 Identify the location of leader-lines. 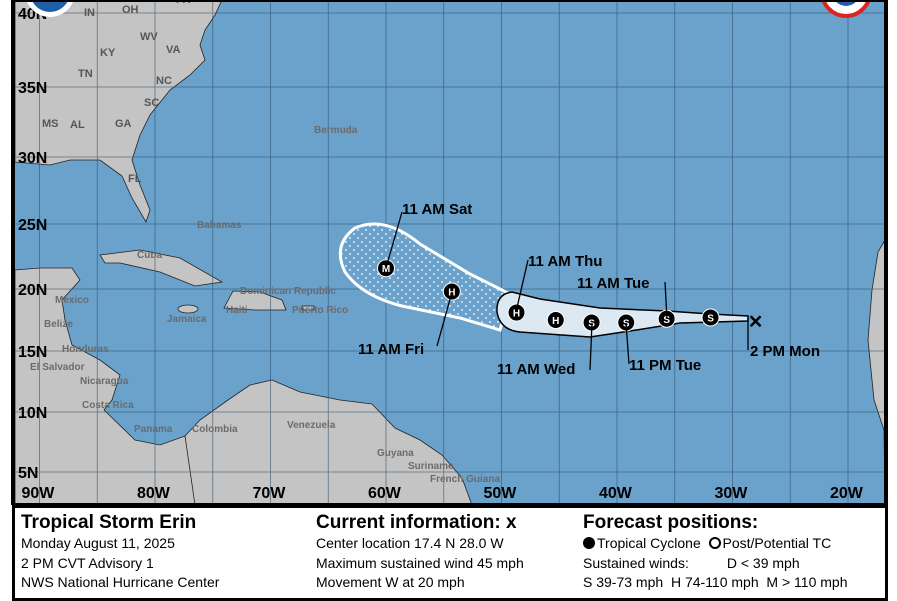
(567, 291).